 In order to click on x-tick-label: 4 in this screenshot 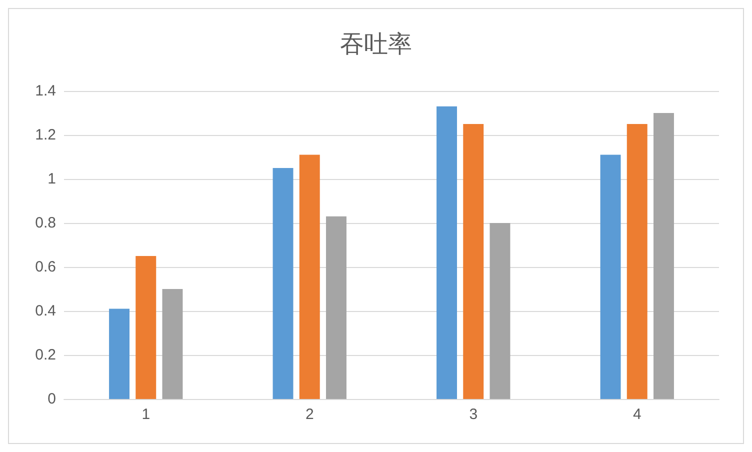, I will do `click(637, 414)`.